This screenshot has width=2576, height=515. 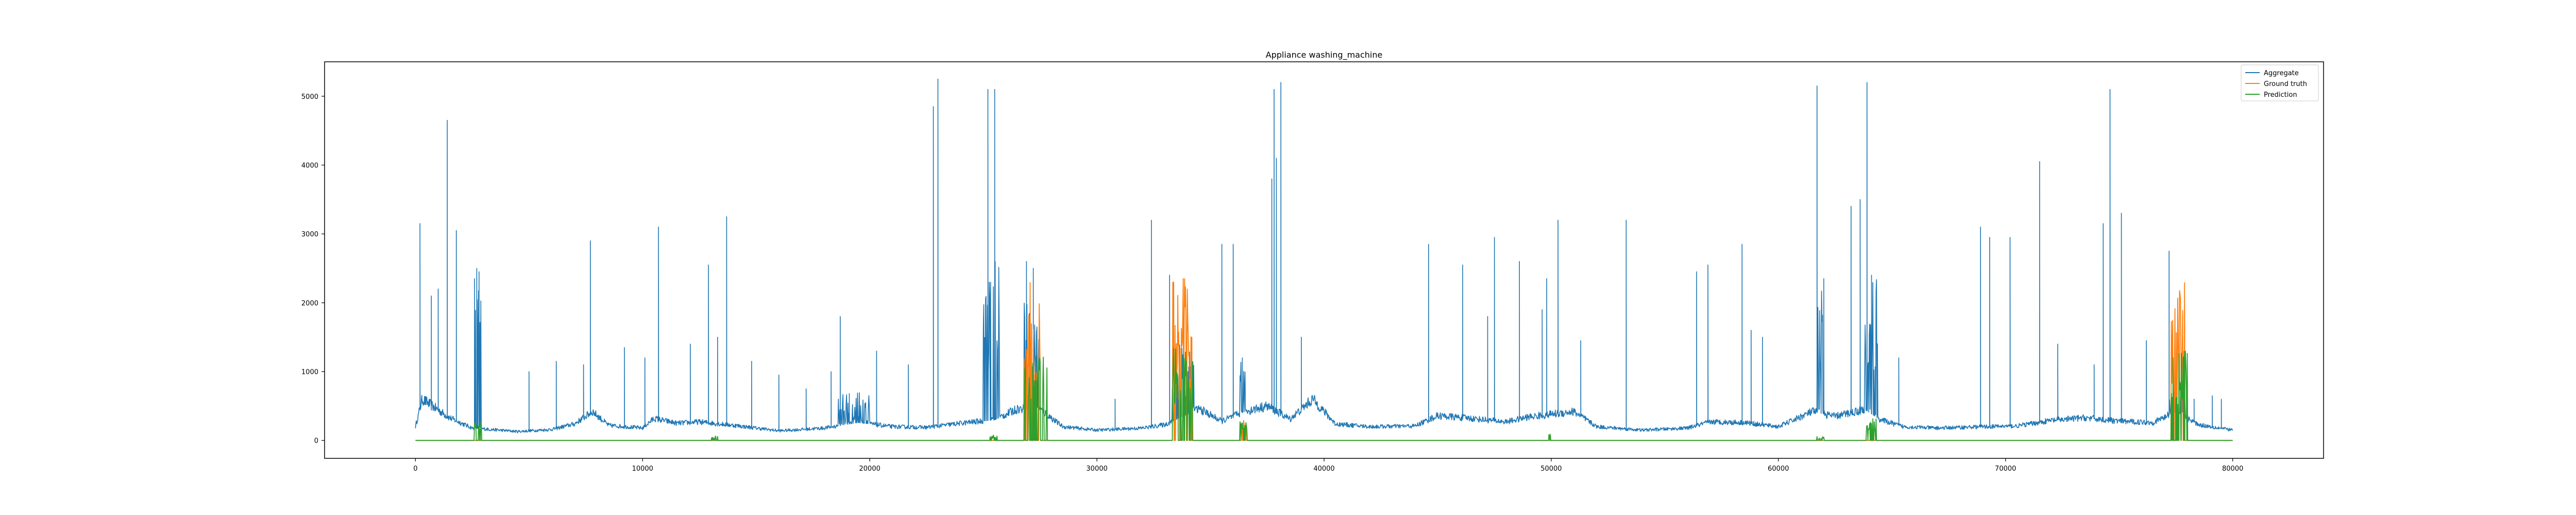 What do you see at coordinates (2233, 469) in the screenshot?
I see `x-tick-label: 80000` at bounding box center [2233, 469].